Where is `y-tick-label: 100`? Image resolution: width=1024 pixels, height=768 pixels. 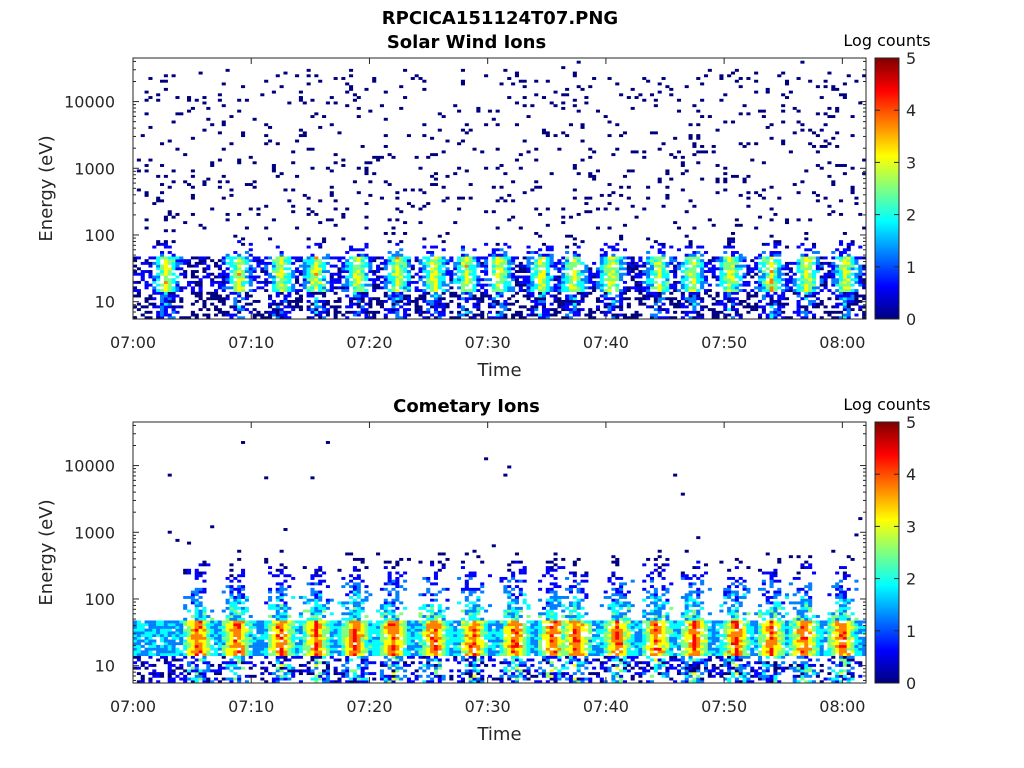 y-tick-label: 100 is located at coordinates (99, 235).